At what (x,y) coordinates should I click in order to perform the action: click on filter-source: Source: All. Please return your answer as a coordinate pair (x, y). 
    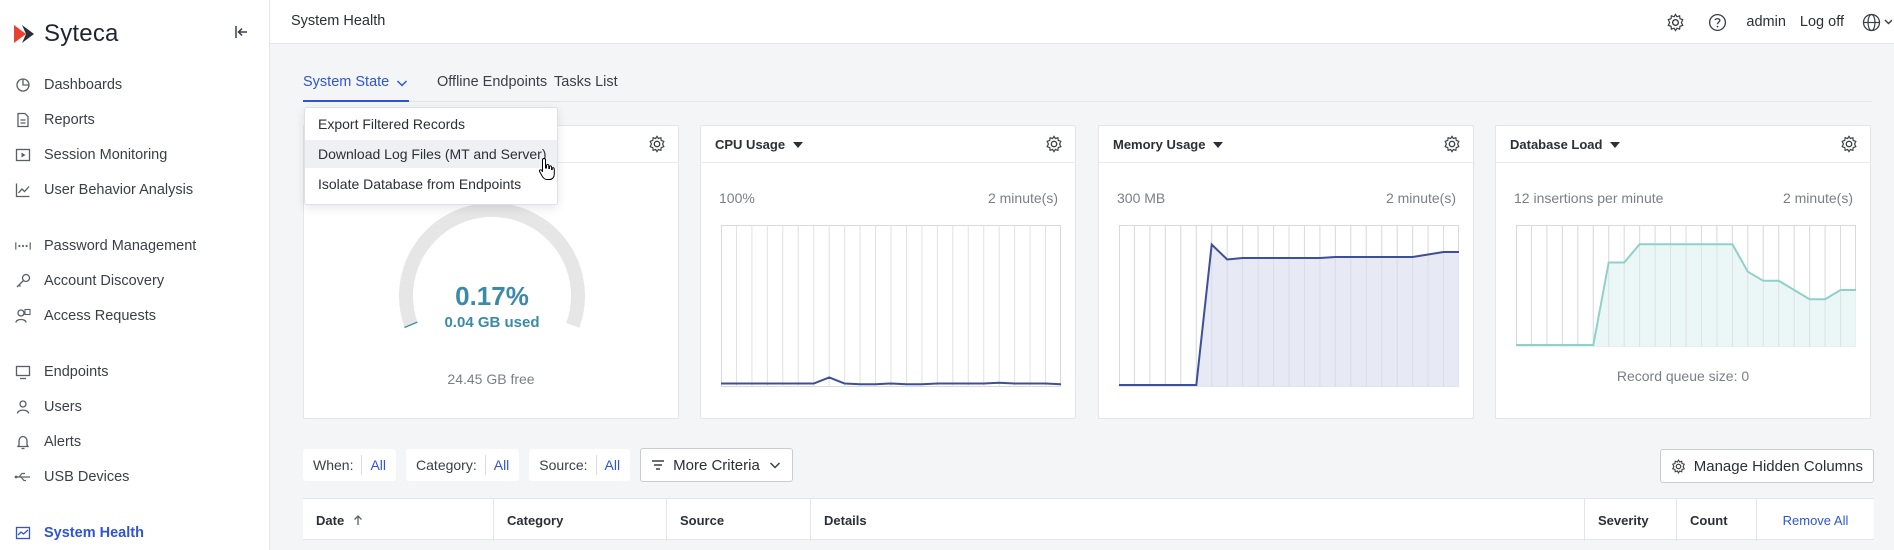
    Looking at the image, I should click on (580, 465).